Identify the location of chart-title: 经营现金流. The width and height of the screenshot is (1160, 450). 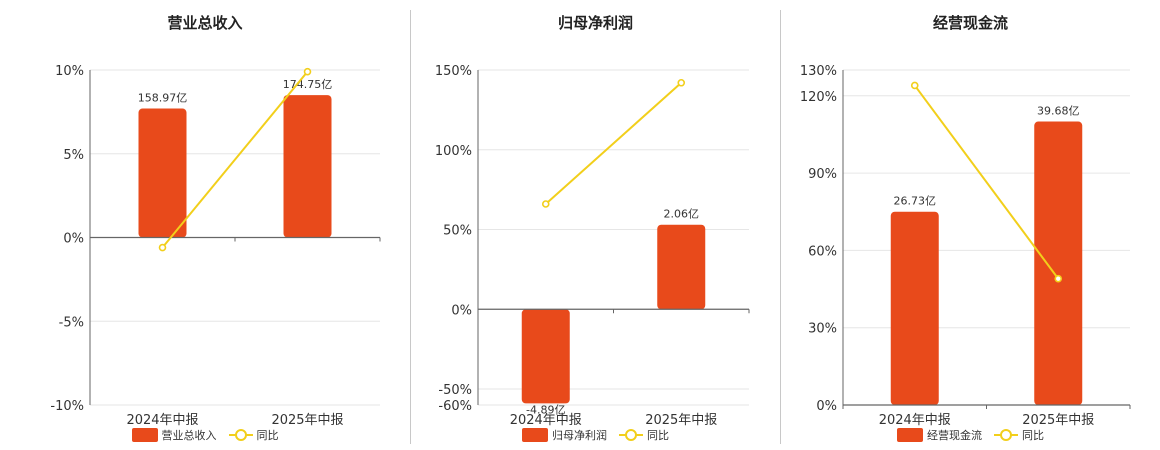
(970, 23).